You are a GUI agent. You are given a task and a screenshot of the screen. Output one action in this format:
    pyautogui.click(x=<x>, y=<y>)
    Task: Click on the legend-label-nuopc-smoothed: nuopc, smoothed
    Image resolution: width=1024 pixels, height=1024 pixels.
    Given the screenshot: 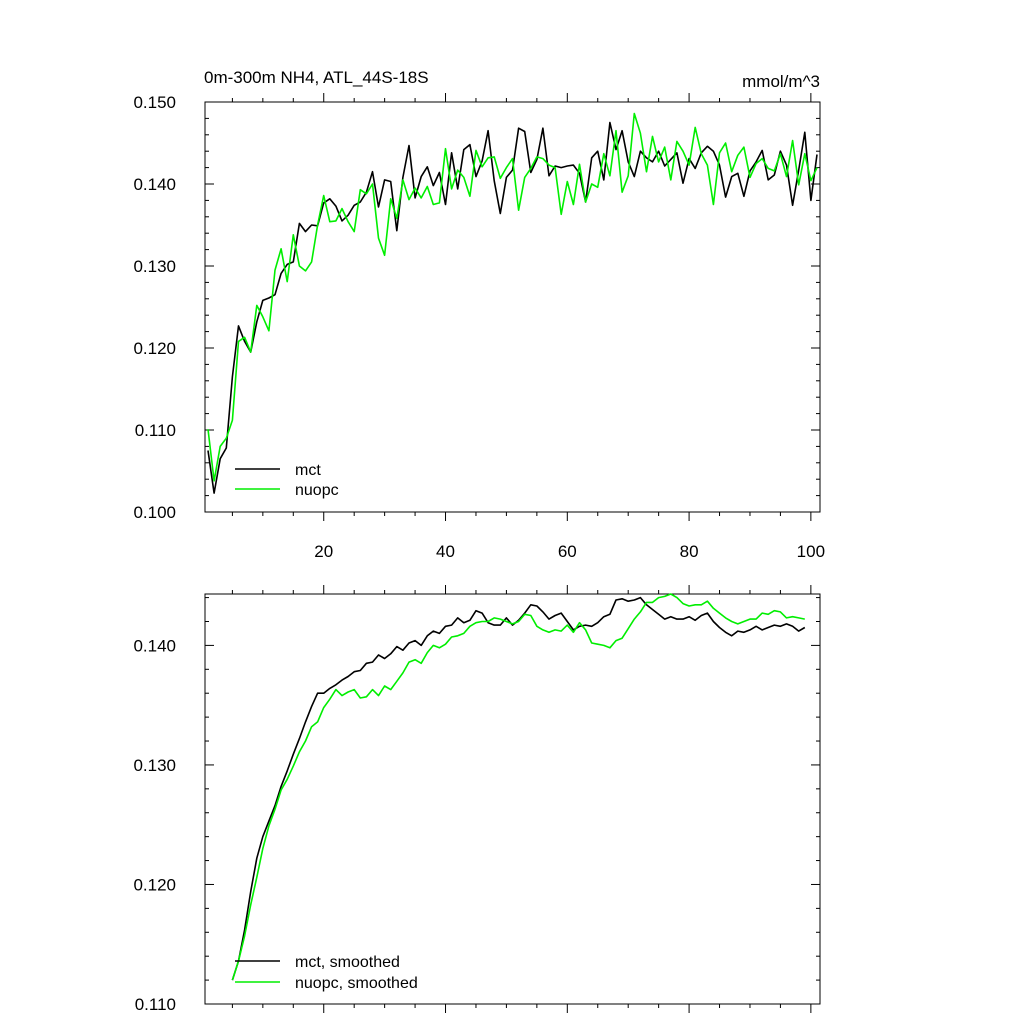 What is the action you would take?
    pyautogui.click(x=356, y=983)
    